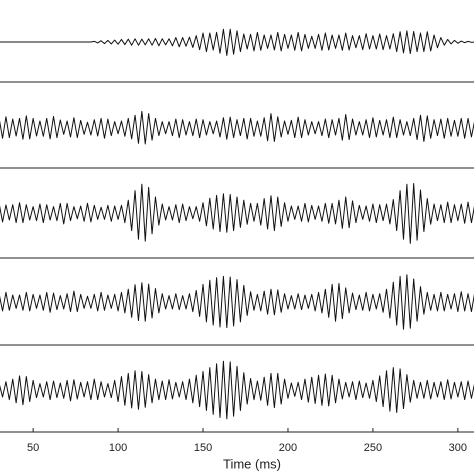 Image resolution: width=474 pixels, height=474 pixels. Describe the element at coordinates (373, 448) in the screenshot. I see `x-tick-label: 250` at that location.